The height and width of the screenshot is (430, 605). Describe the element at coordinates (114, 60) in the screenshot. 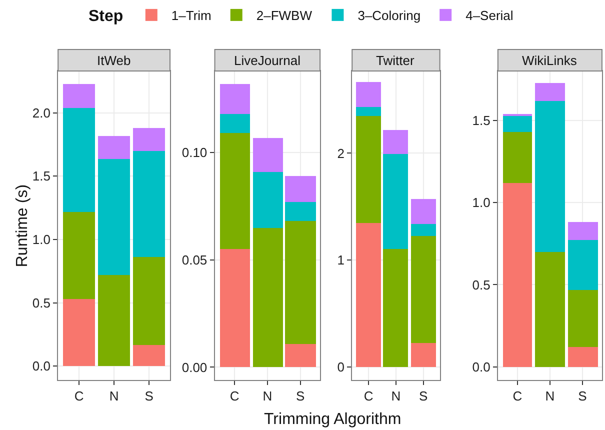

I see `chart-title: ItWeb` at that location.